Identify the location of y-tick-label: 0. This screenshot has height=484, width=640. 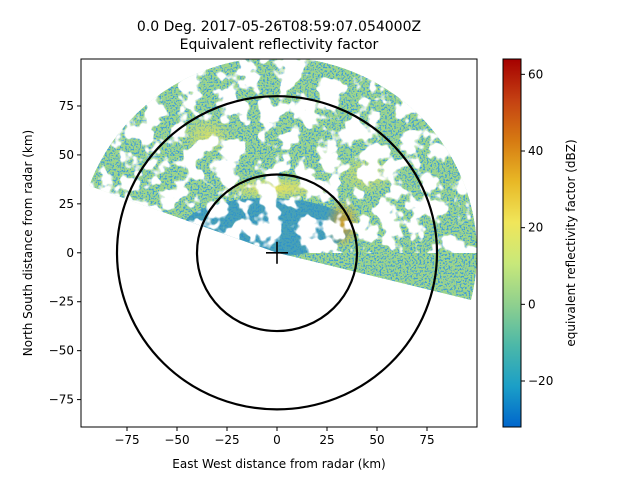
(70, 253).